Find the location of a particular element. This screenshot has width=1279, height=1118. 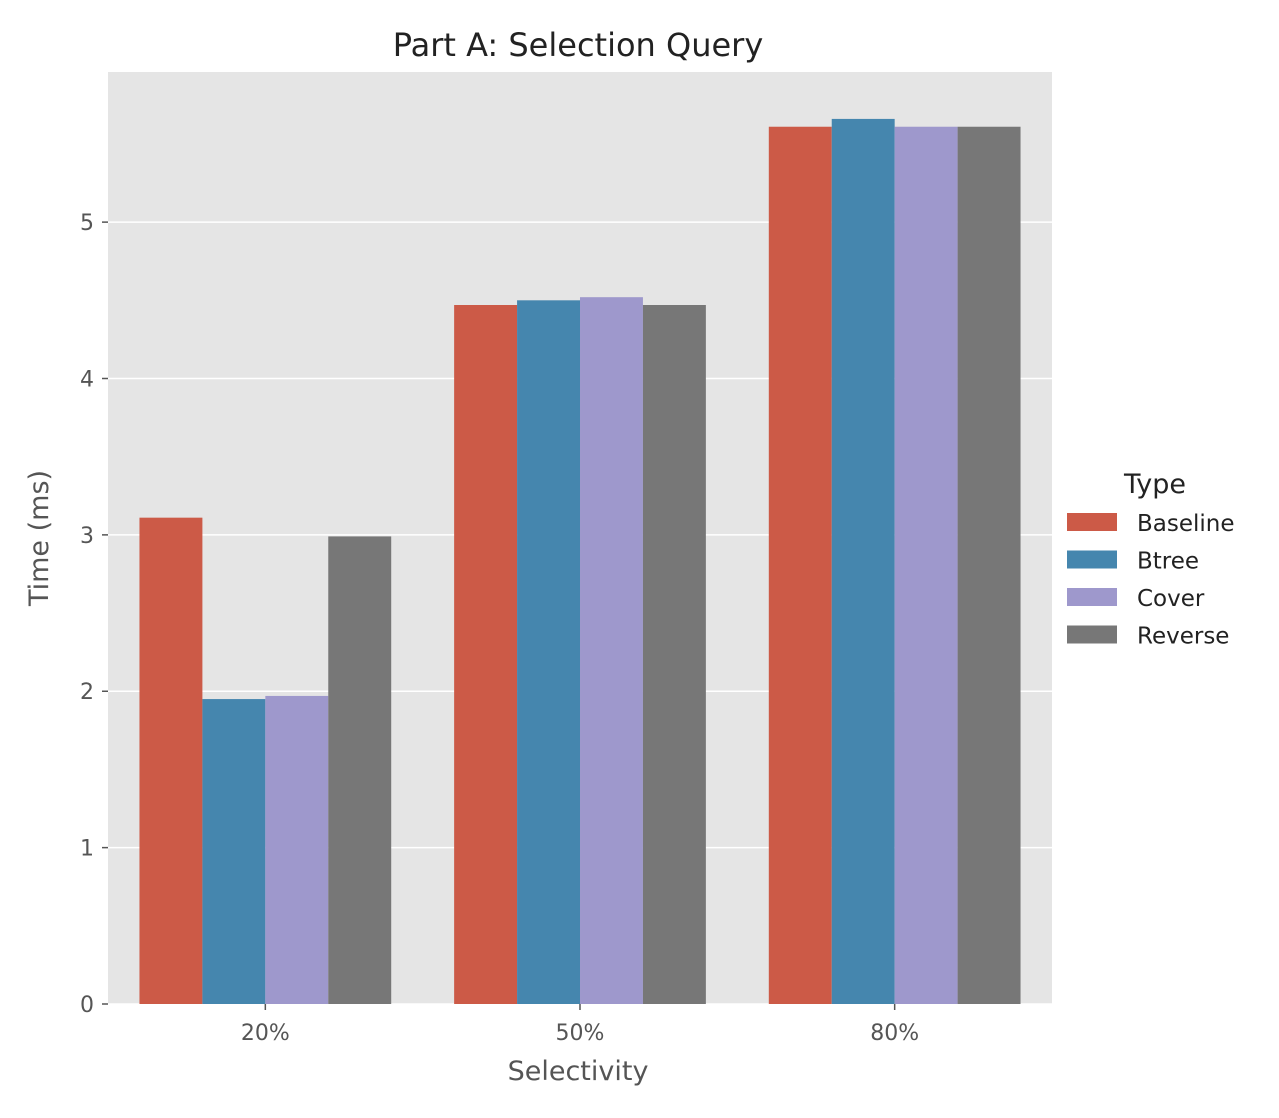

legend: Type Baseline Btree Cover Reverse is located at coordinates (1151, 559).